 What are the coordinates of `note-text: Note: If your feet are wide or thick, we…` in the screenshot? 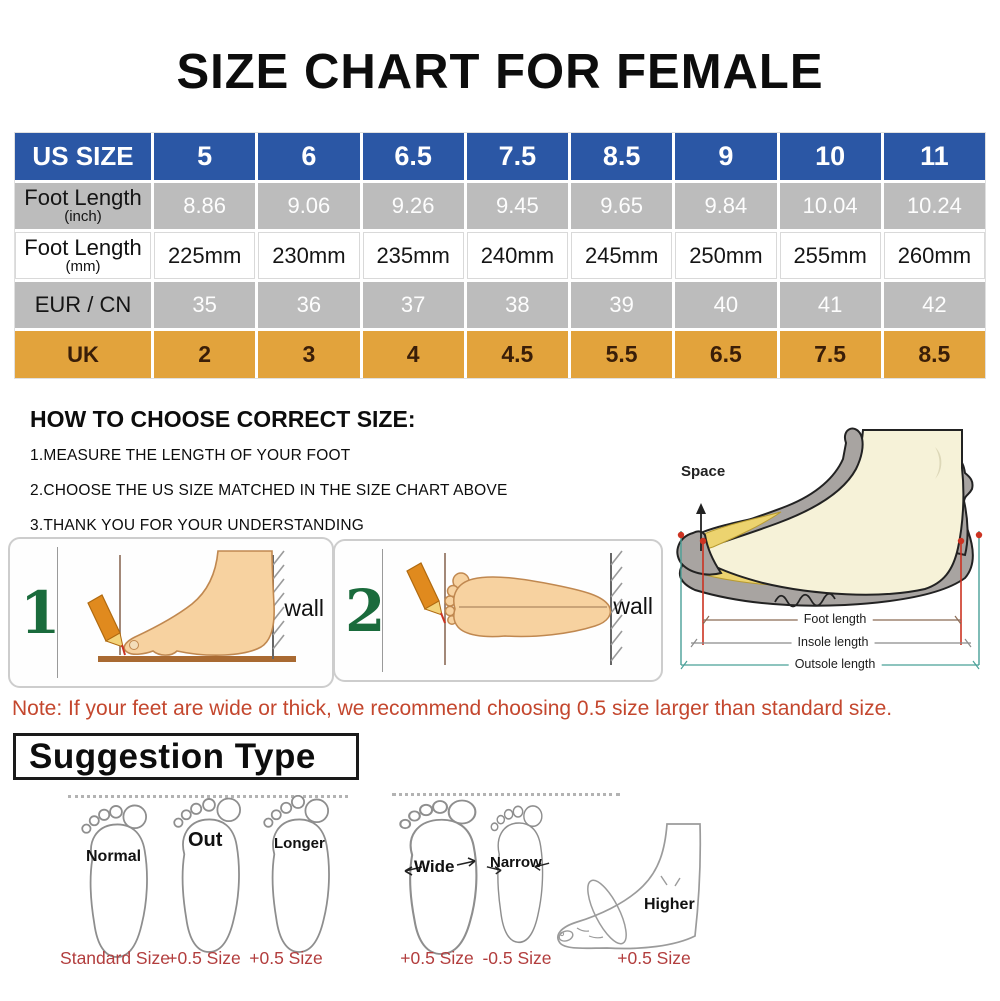 It's located at (452, 708).